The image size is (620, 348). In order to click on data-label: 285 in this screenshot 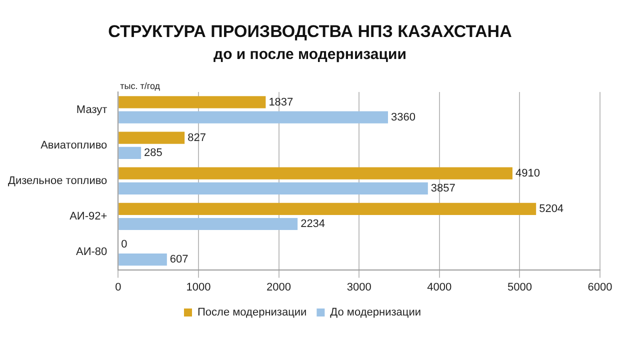, I will do `click(153, 152)`.